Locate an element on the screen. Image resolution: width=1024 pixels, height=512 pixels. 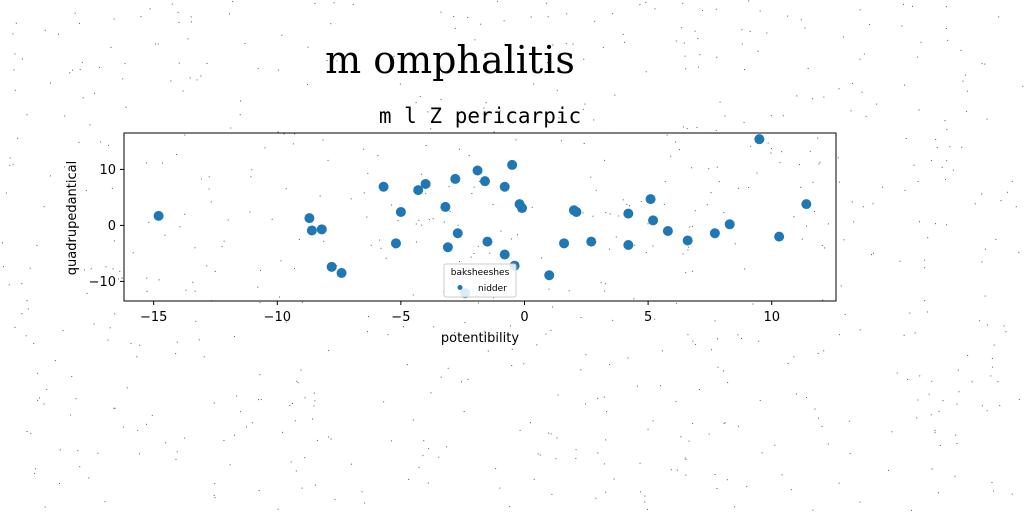
legend: baksheeshes nidder is located at coordinates (480, 280).